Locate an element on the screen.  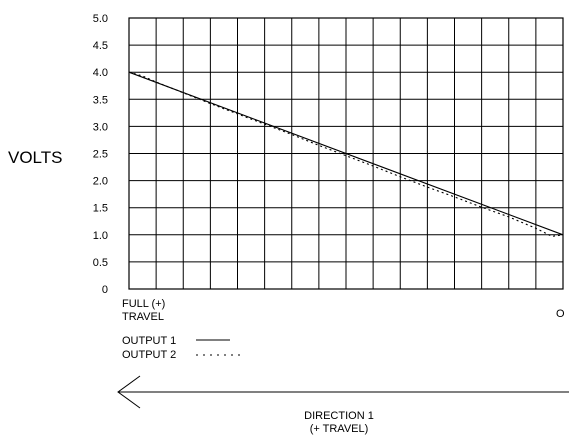
legend-label-output-2: OUTPUT 2 is located at coordinates (149, 355).